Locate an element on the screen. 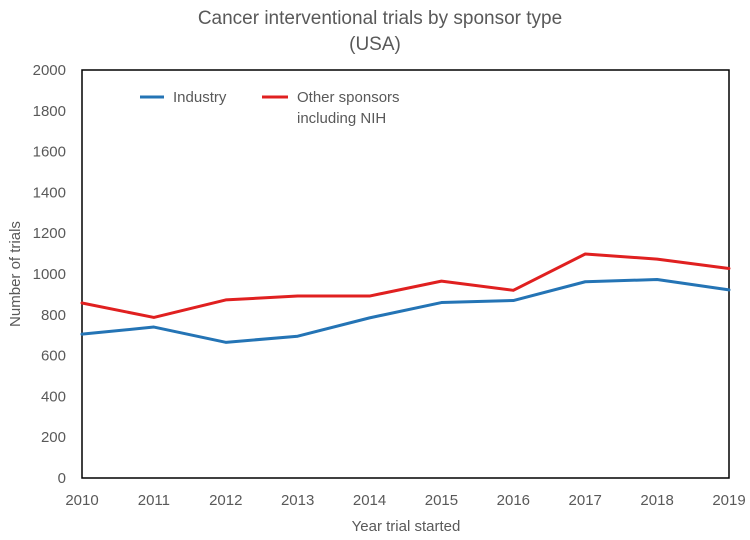 The width and height of the screenshot is (750, 540). y-tick-label: 600 is located at coordinates (53, 356).